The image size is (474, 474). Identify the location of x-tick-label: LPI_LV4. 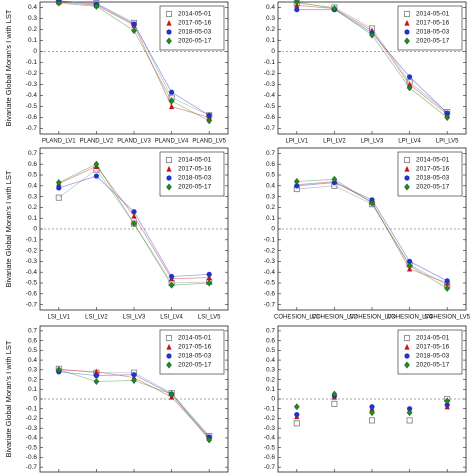
(409, 142).